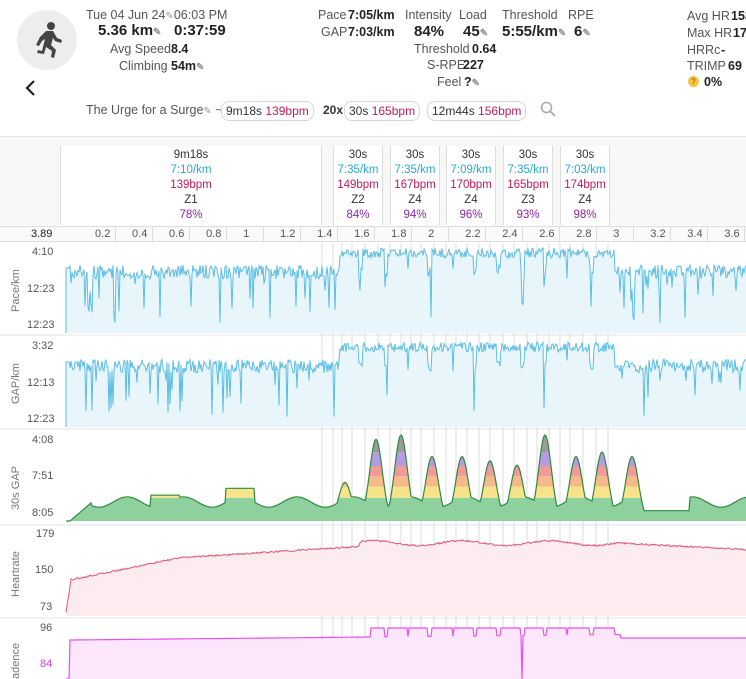  What do you see at coordinates (371, 15) in the screenshot?
I see `pace-value: 7:05/km` at bounding box center [371, 15].